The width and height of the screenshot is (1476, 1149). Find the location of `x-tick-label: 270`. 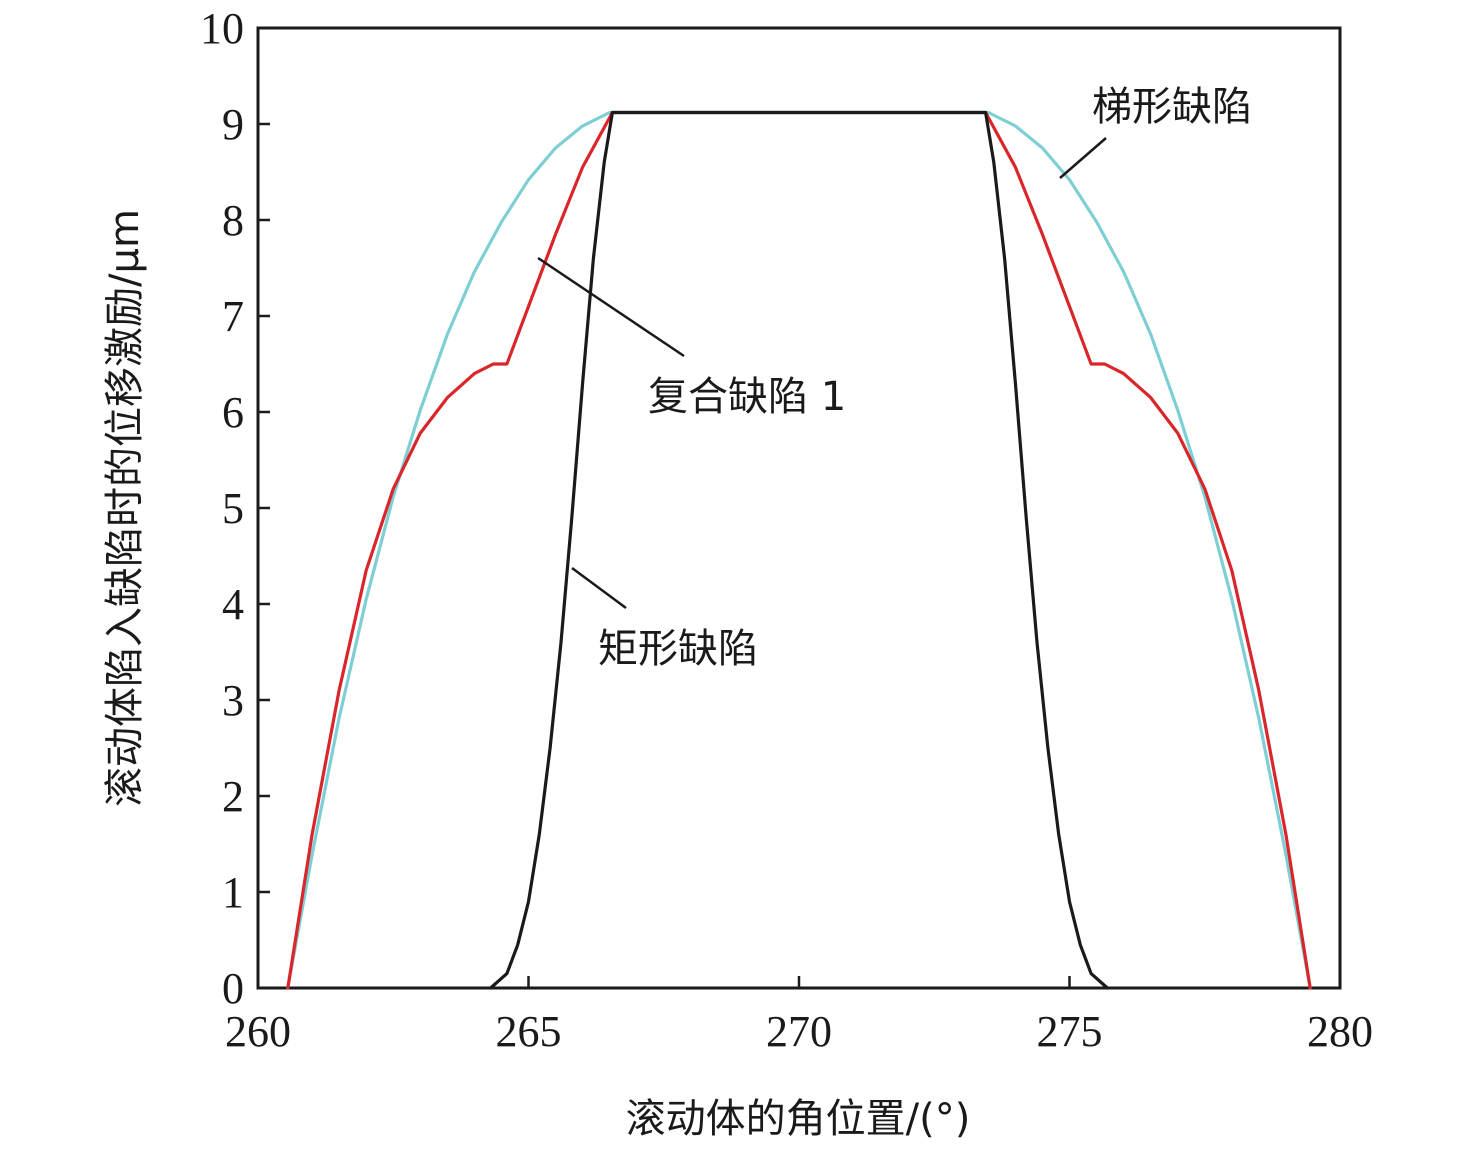

x-tick-label: 270 is located at coordinates (799, 1031).